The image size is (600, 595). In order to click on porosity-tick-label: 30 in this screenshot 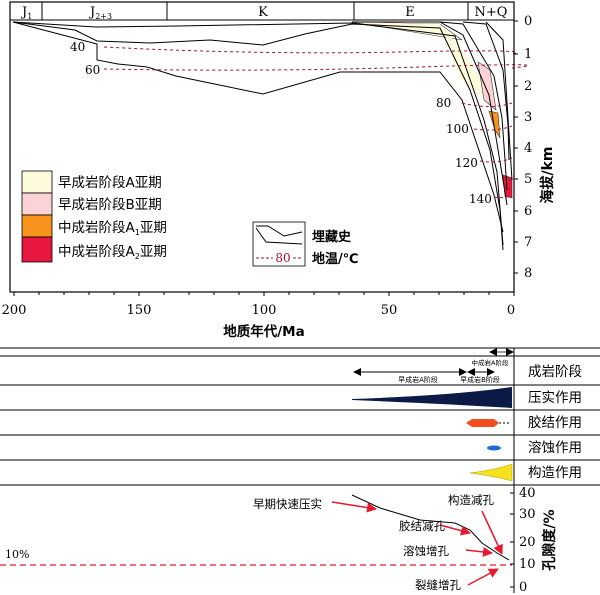, I will do `click(527, 514)`.